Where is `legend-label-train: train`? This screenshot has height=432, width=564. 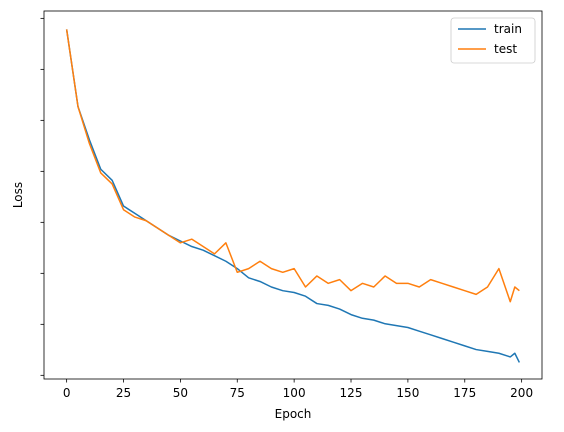
legend-label-train: train is located at coordinates (508, 29).